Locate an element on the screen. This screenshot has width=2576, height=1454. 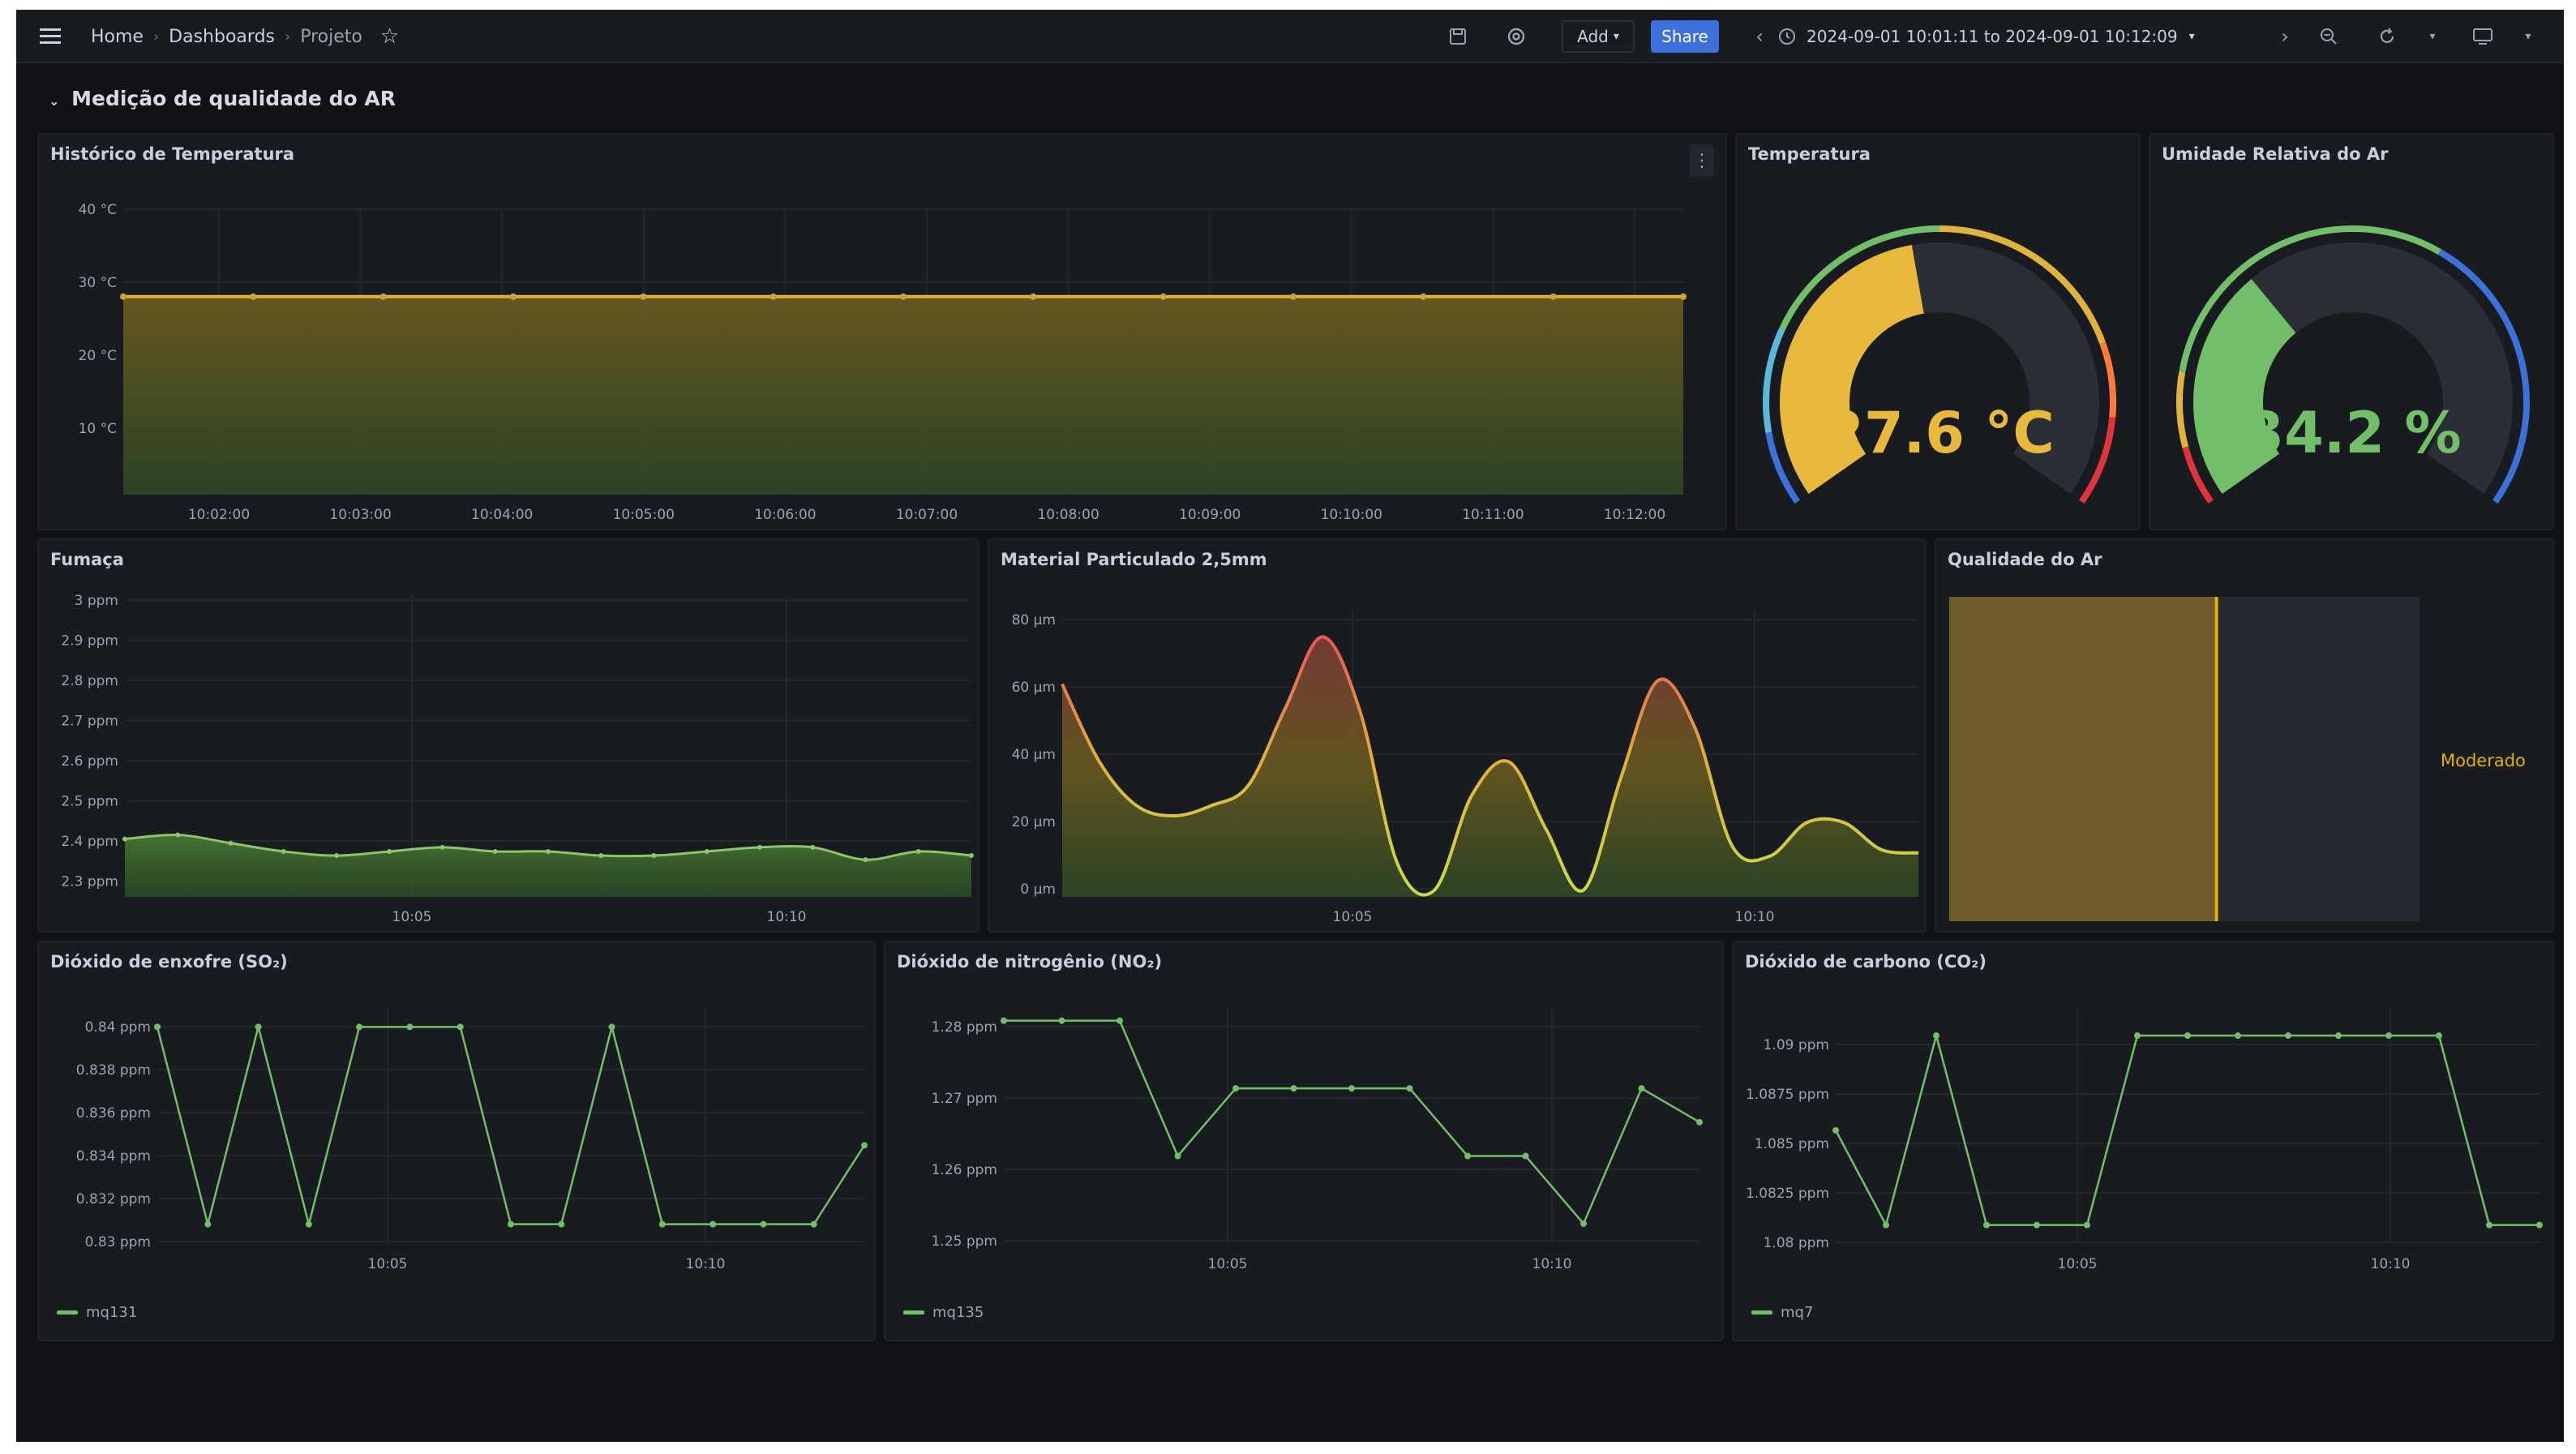
breadcrumb-dashboards: Dashboards is located at coordinates (222, 36).